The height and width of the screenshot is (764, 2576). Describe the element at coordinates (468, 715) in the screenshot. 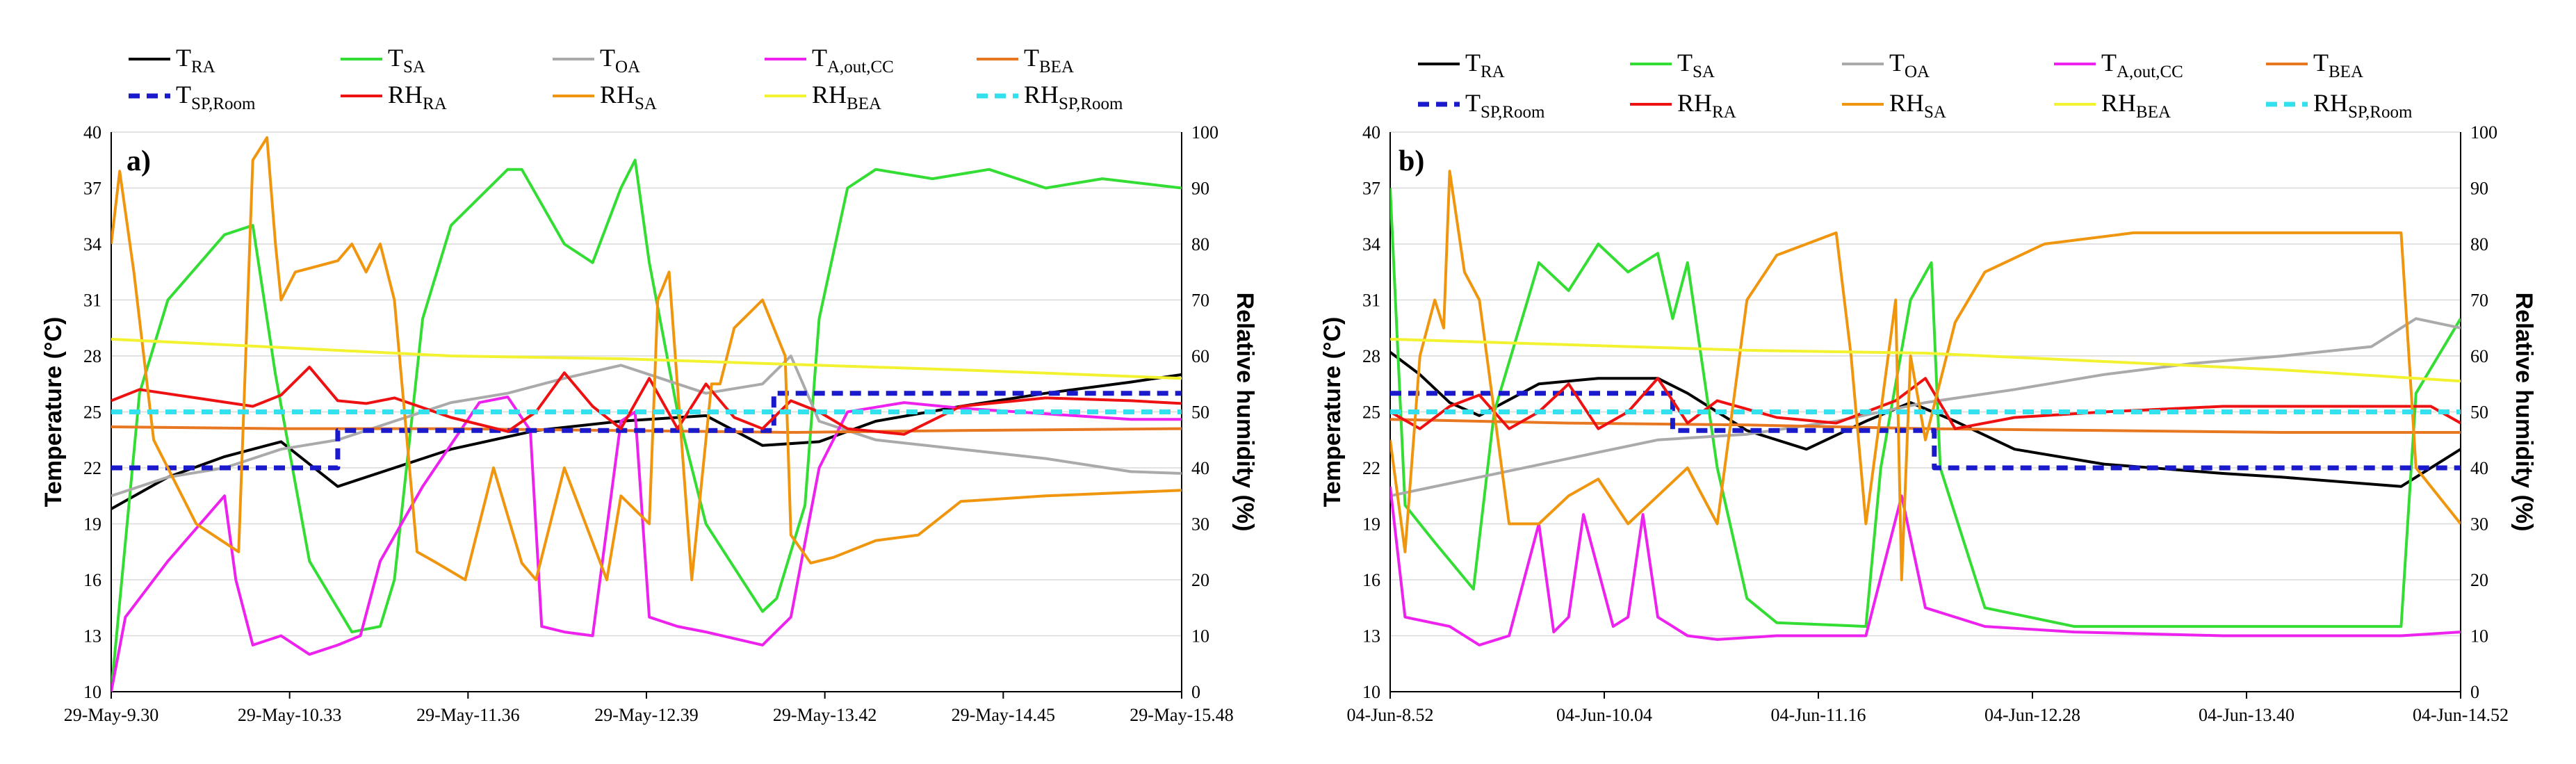

I see `x-tick-label: 29-May-11.36` at that location.